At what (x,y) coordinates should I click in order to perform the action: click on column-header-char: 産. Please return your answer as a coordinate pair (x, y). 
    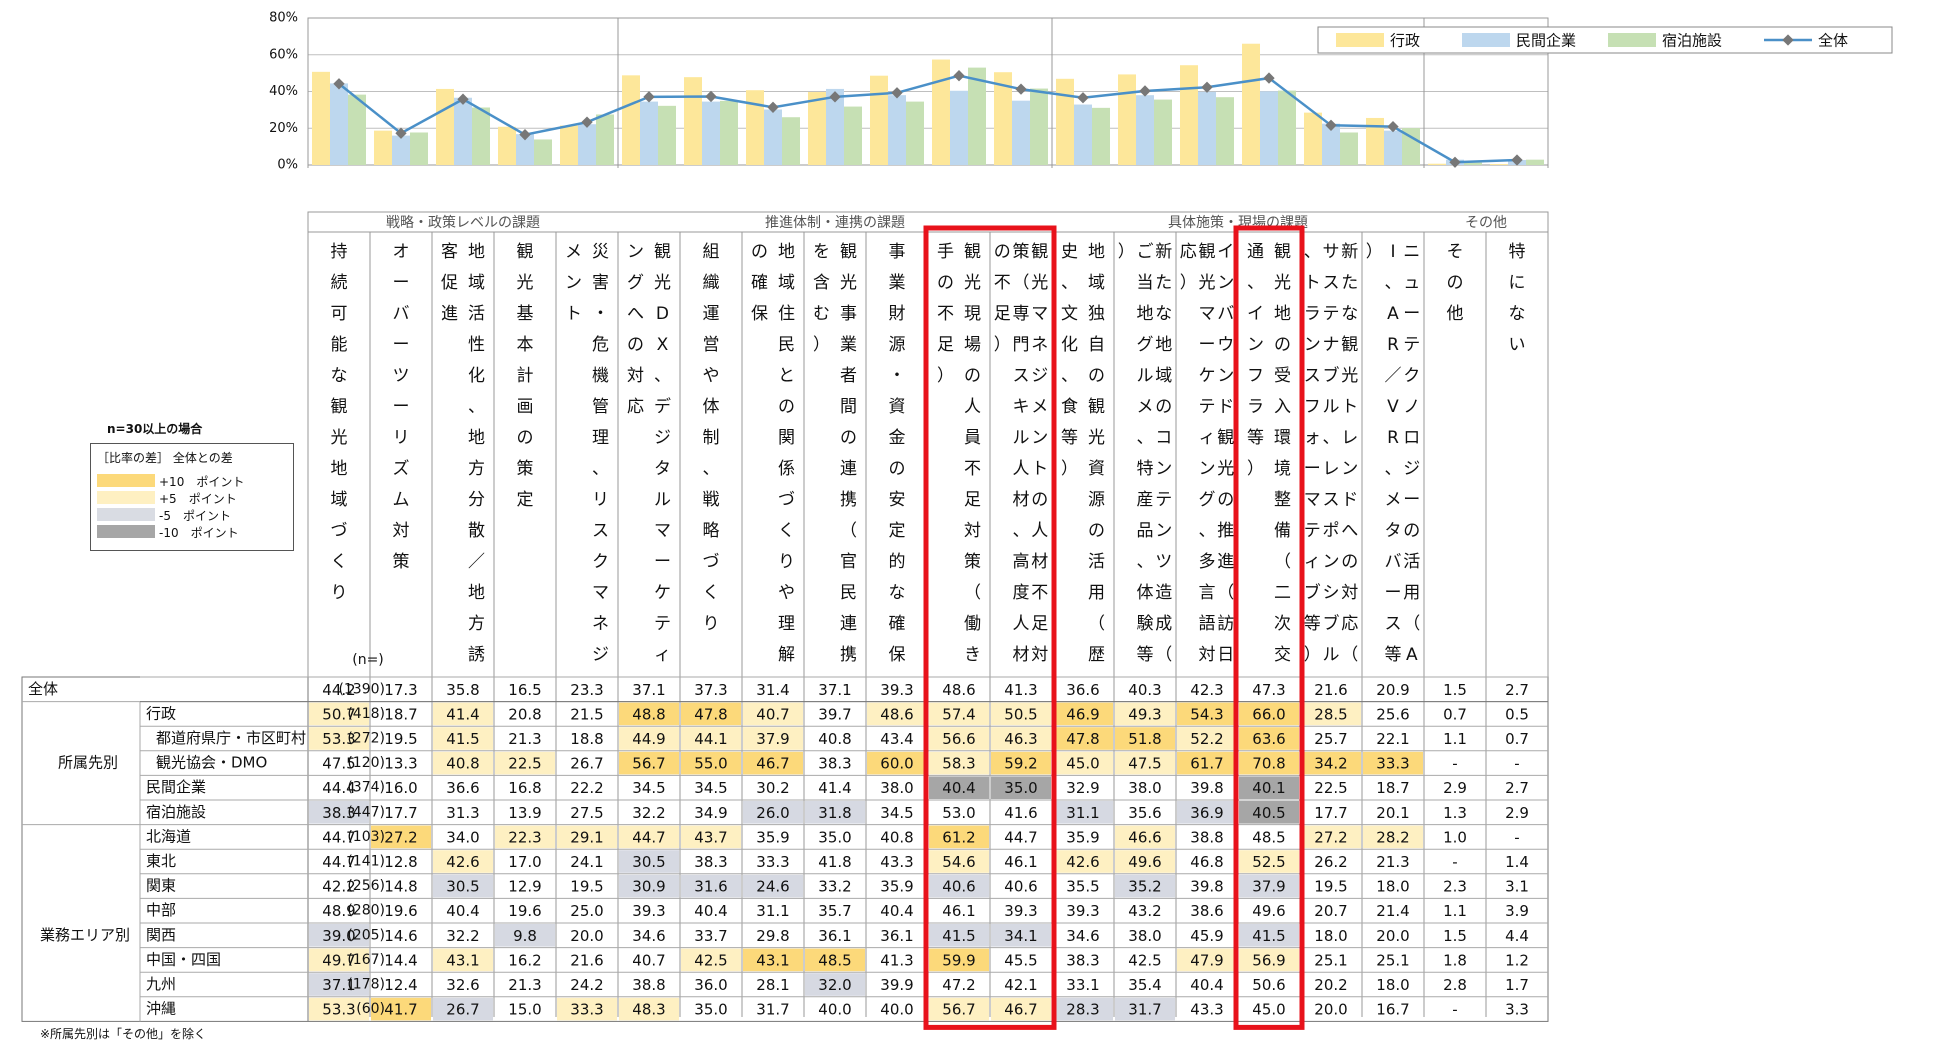
    Looking at the image, I should click on (1145, 500).